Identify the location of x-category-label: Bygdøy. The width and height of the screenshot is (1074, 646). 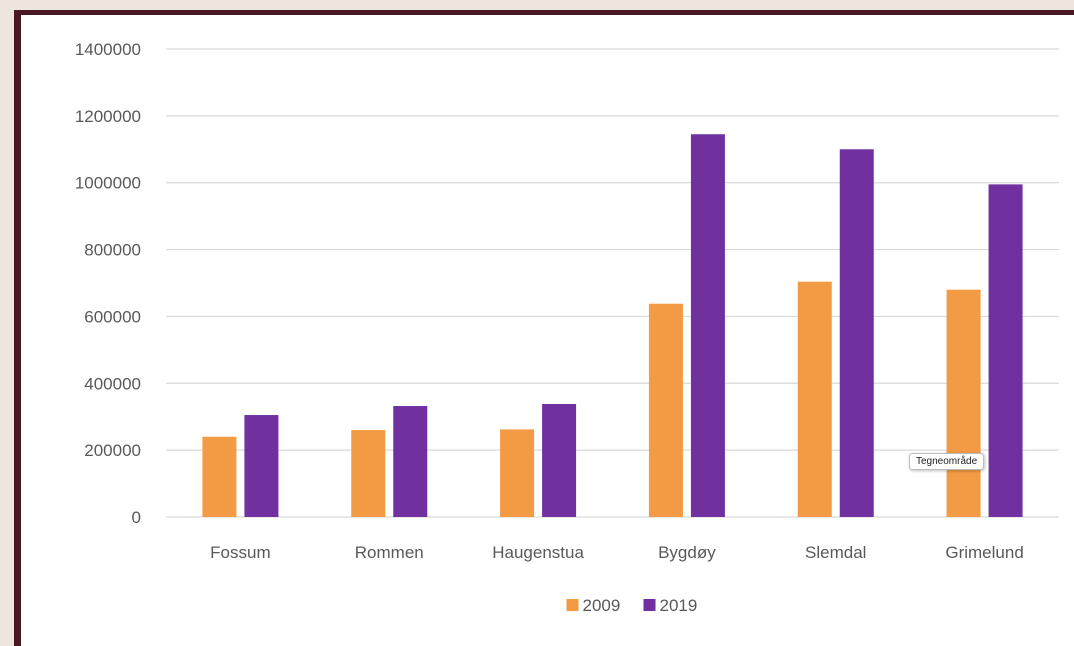
(687, 552).